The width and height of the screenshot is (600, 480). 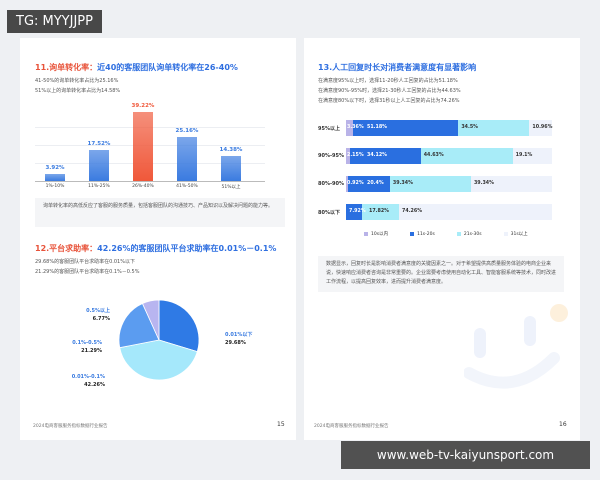 I want to click on pie-label: 0.01%以下, so click(x=238, y=334).